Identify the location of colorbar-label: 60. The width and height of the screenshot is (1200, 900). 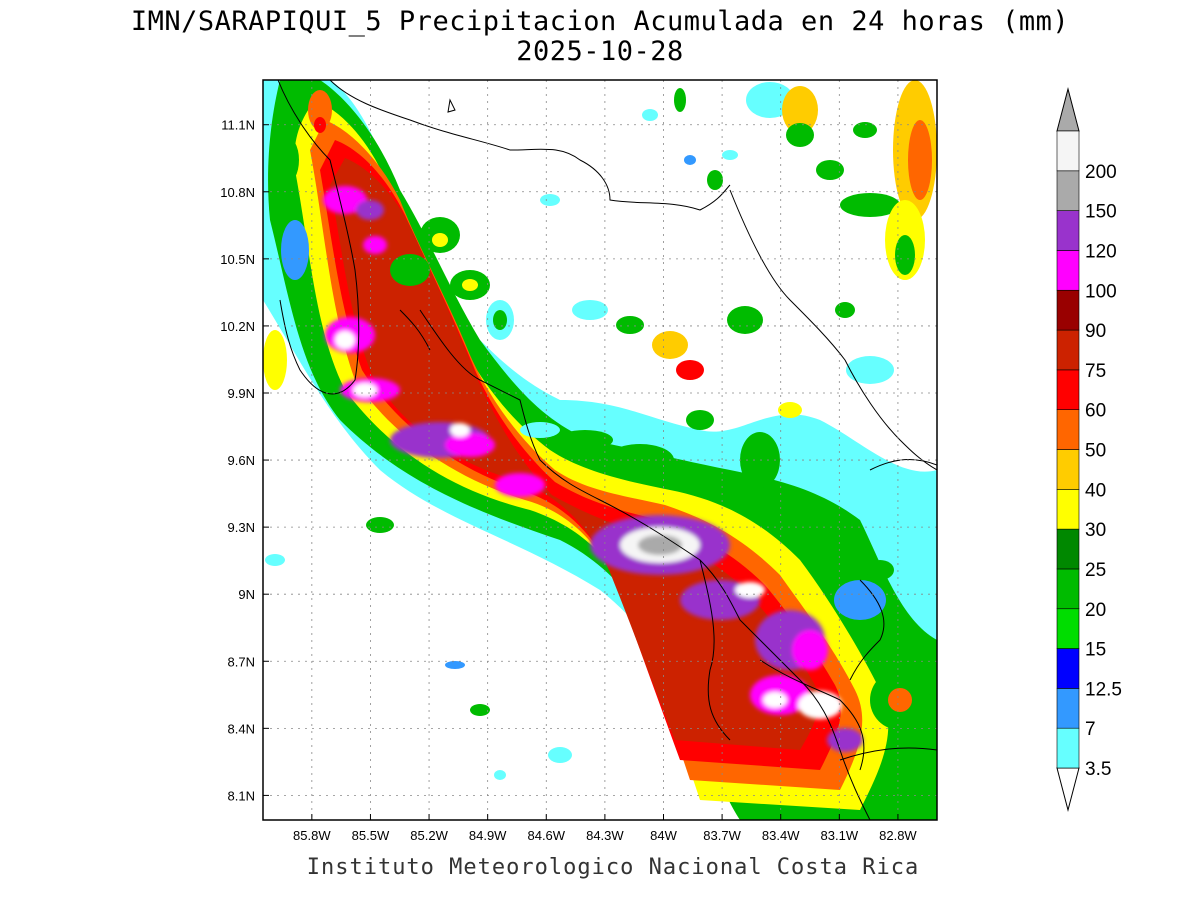
(1095, 411).